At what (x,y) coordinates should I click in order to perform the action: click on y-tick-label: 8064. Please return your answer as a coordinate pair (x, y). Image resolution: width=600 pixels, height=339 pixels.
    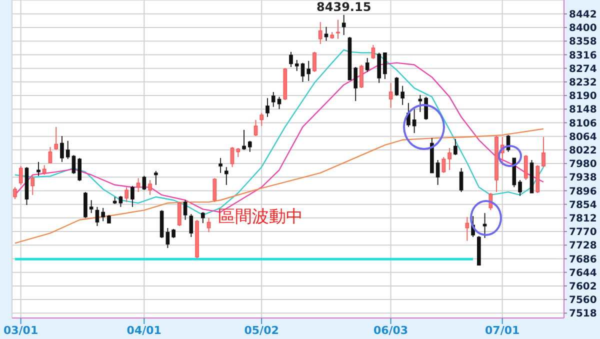
    Looking at the image, I should click on (583, 137).